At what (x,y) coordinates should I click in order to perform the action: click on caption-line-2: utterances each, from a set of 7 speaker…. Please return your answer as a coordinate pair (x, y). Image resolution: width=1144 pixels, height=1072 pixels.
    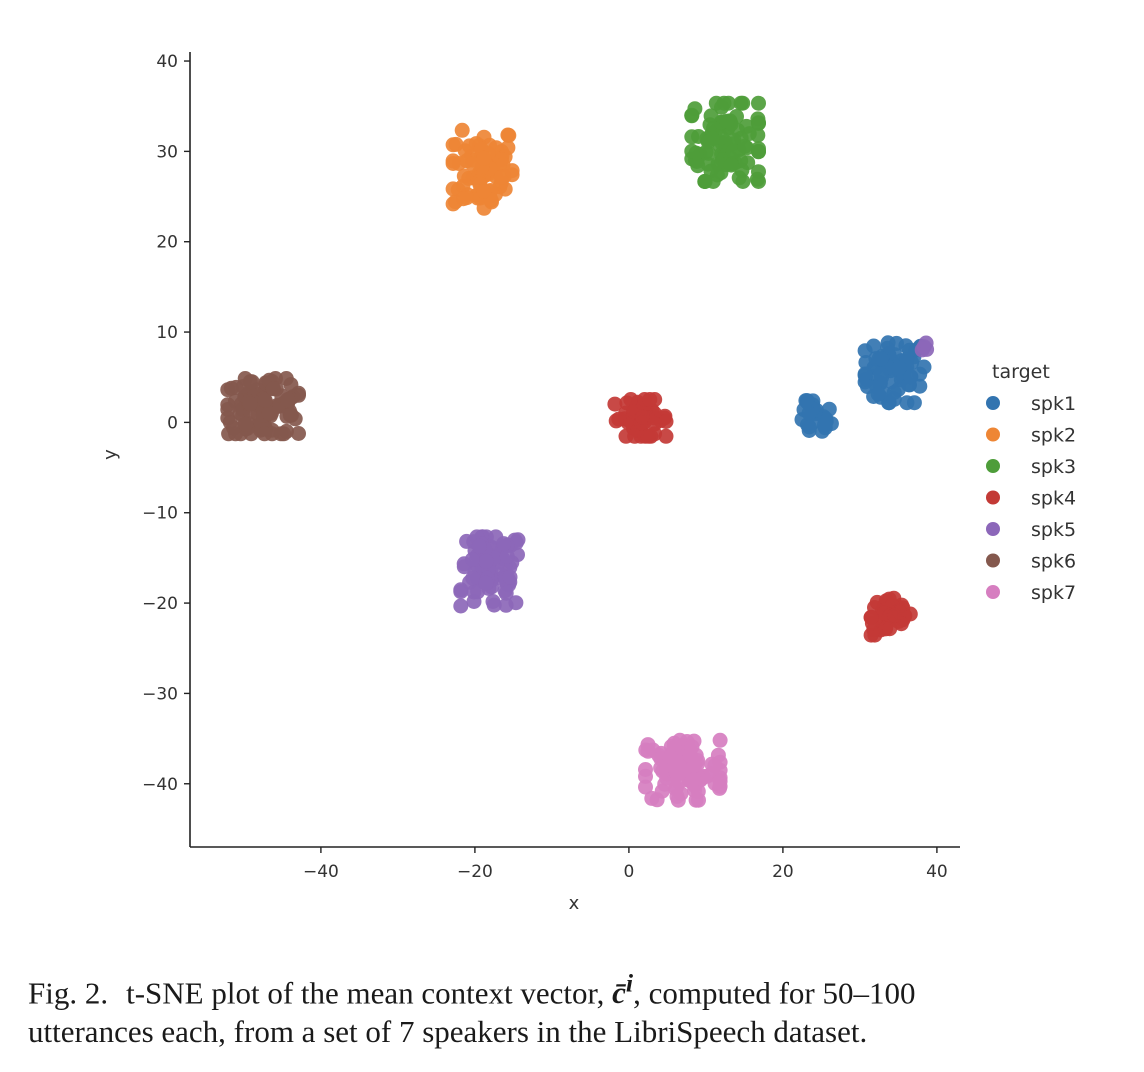
    Looking at the image, I should click on (448, 1032).